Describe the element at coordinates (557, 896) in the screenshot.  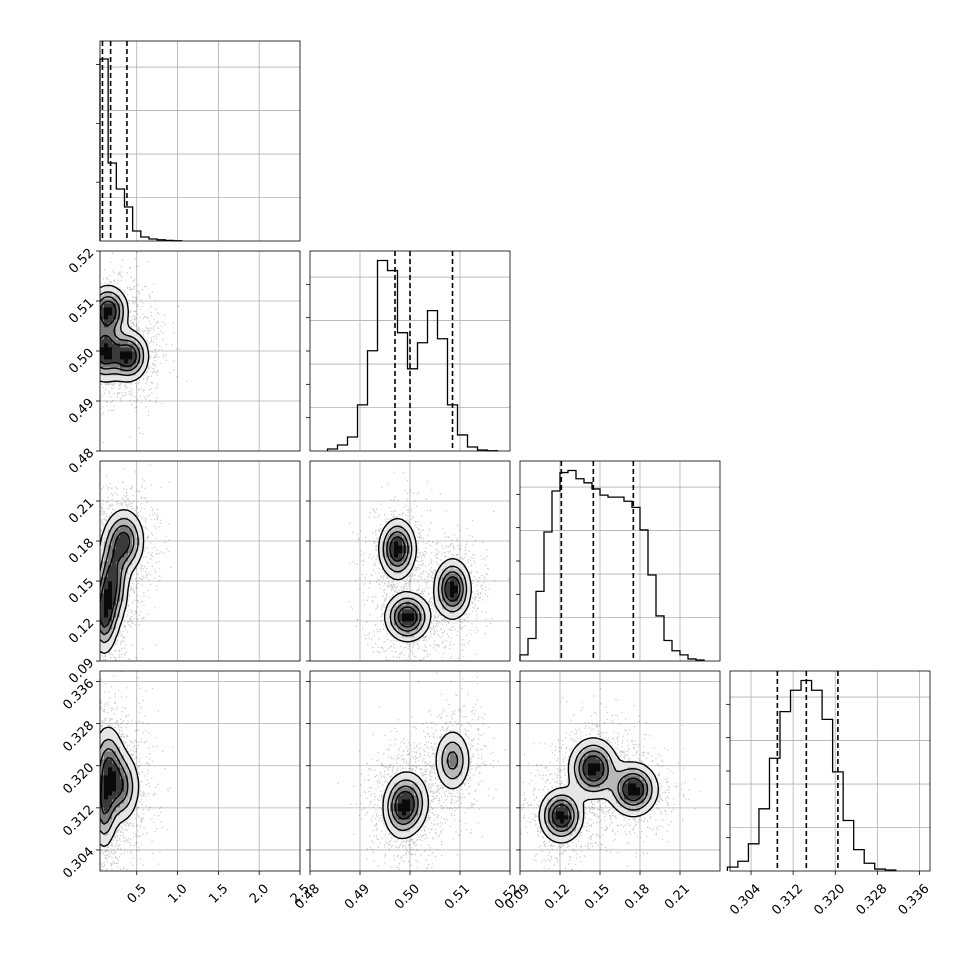
I see `x-tick-label: 0.12` at that location.